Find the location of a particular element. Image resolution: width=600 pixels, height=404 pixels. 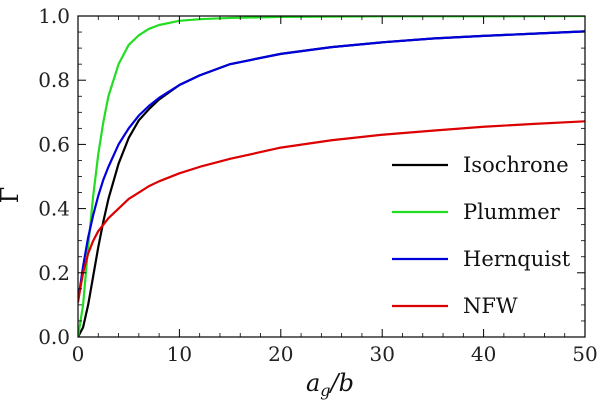

legend-label-nfw: NFW is located at coordinates (490, 306).